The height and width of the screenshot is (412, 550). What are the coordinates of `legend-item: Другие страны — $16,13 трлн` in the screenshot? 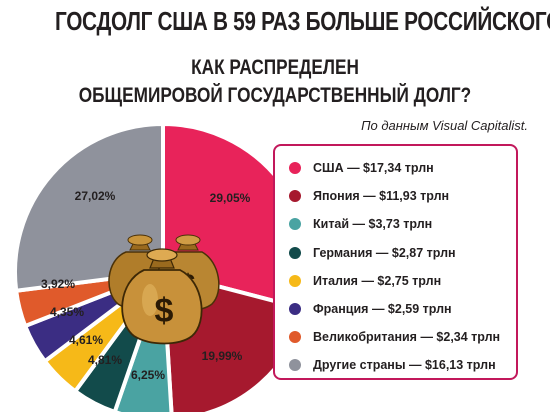 It's located at (402, 365).